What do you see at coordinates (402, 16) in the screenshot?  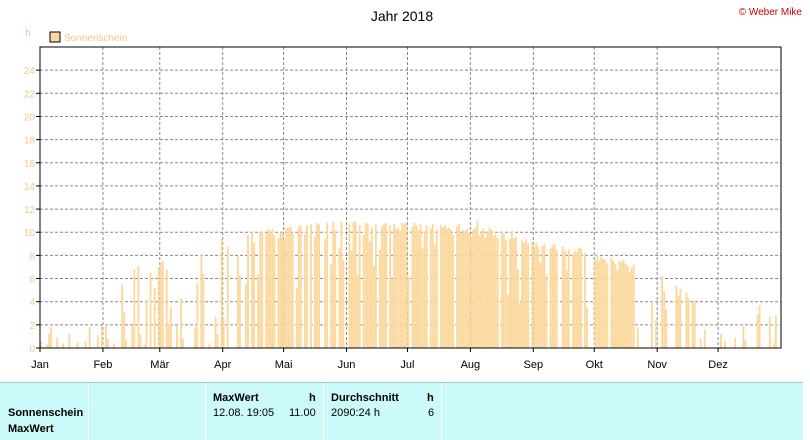 I see `chart-title: Jahr 2018` at bounding box center [402, 16].